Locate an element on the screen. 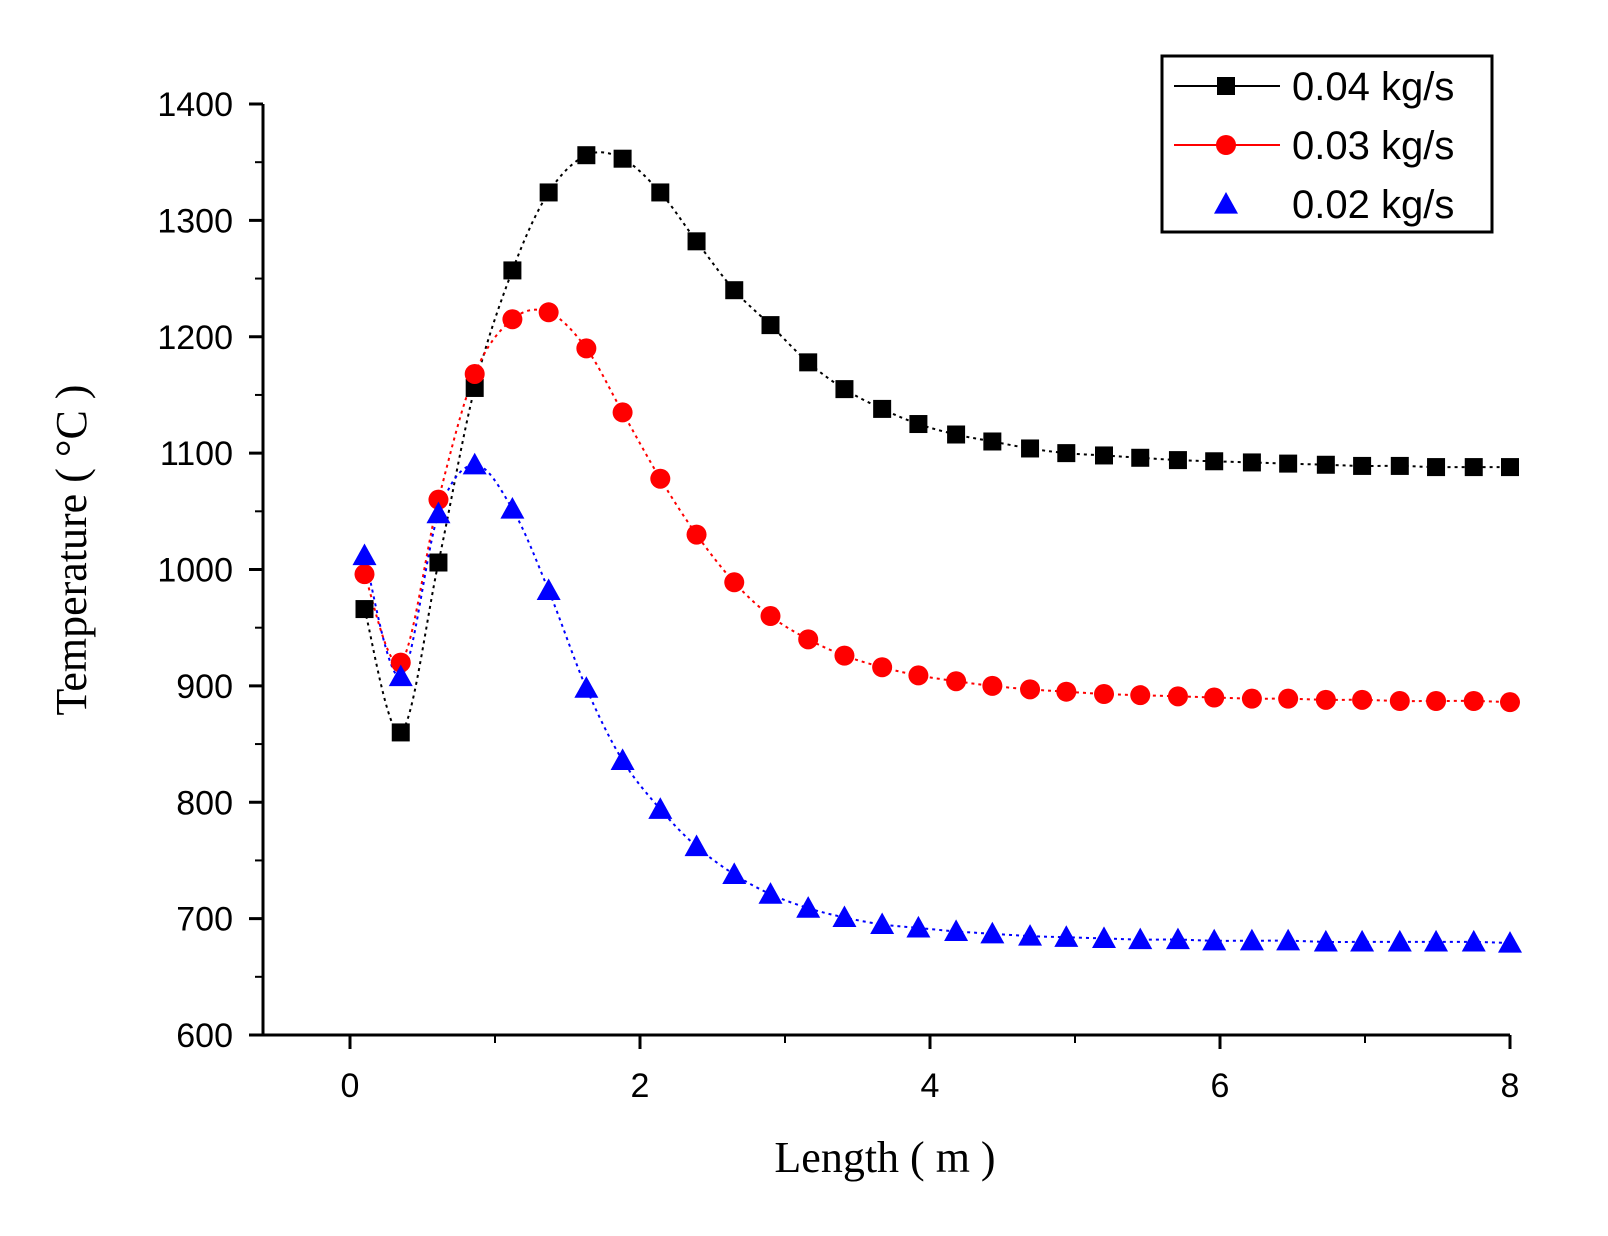 The width and height of the screenshot is (1608, 1236). legend-label: 0.03 kg/s is located at coordinates (1373, 146).